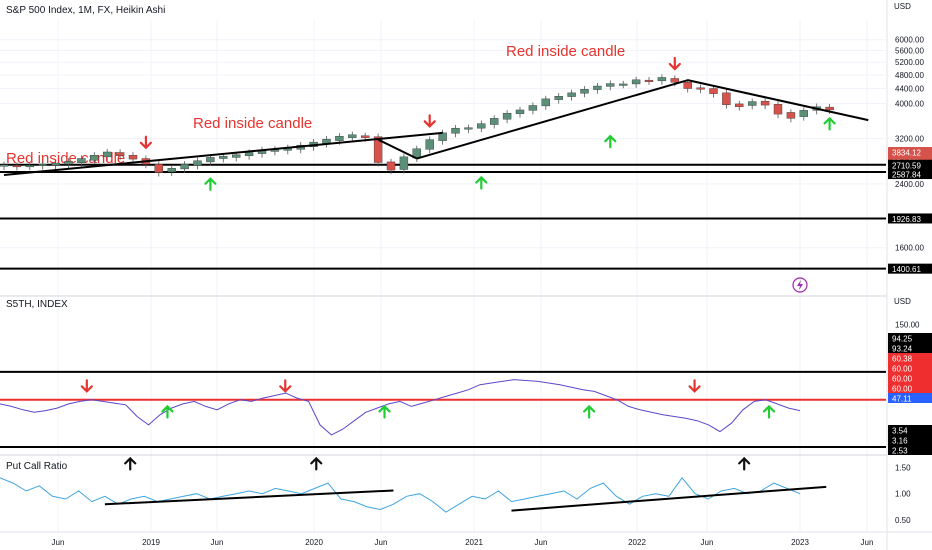 This screenshot has width=932, height=550. Describe the element at coordinates (902, 301) in the screenshot. I see `s5th-currency-label: USD` at that location.